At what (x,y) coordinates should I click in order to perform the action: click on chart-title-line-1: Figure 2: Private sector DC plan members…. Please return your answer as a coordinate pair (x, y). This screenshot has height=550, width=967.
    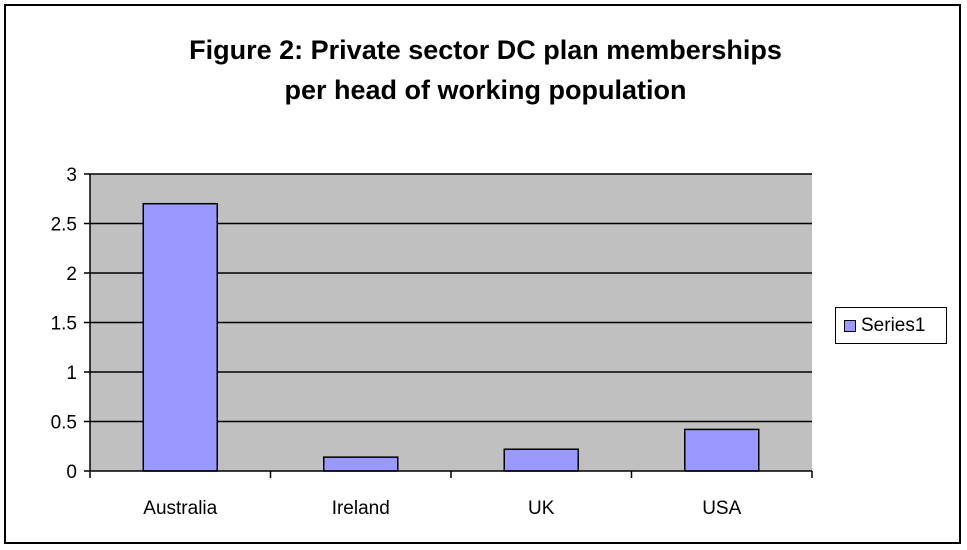
    Looking at the image, I should click on (485, 50).